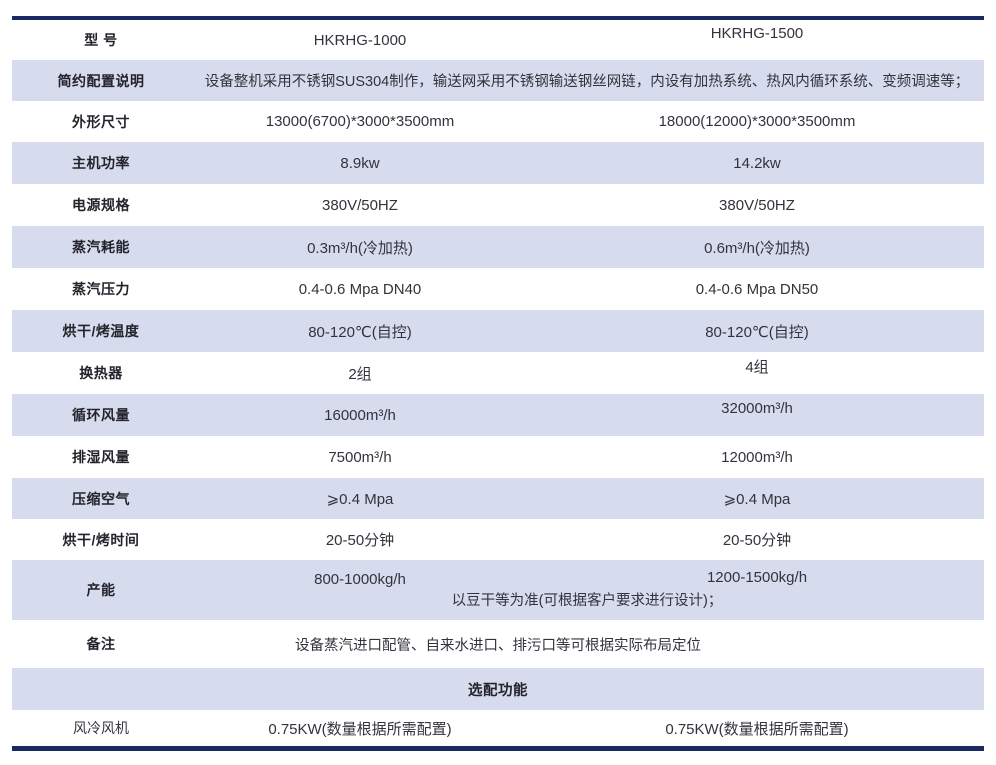  I want to click on circulating-airflow-b-value: 32000m³/h, so click(757, 408).